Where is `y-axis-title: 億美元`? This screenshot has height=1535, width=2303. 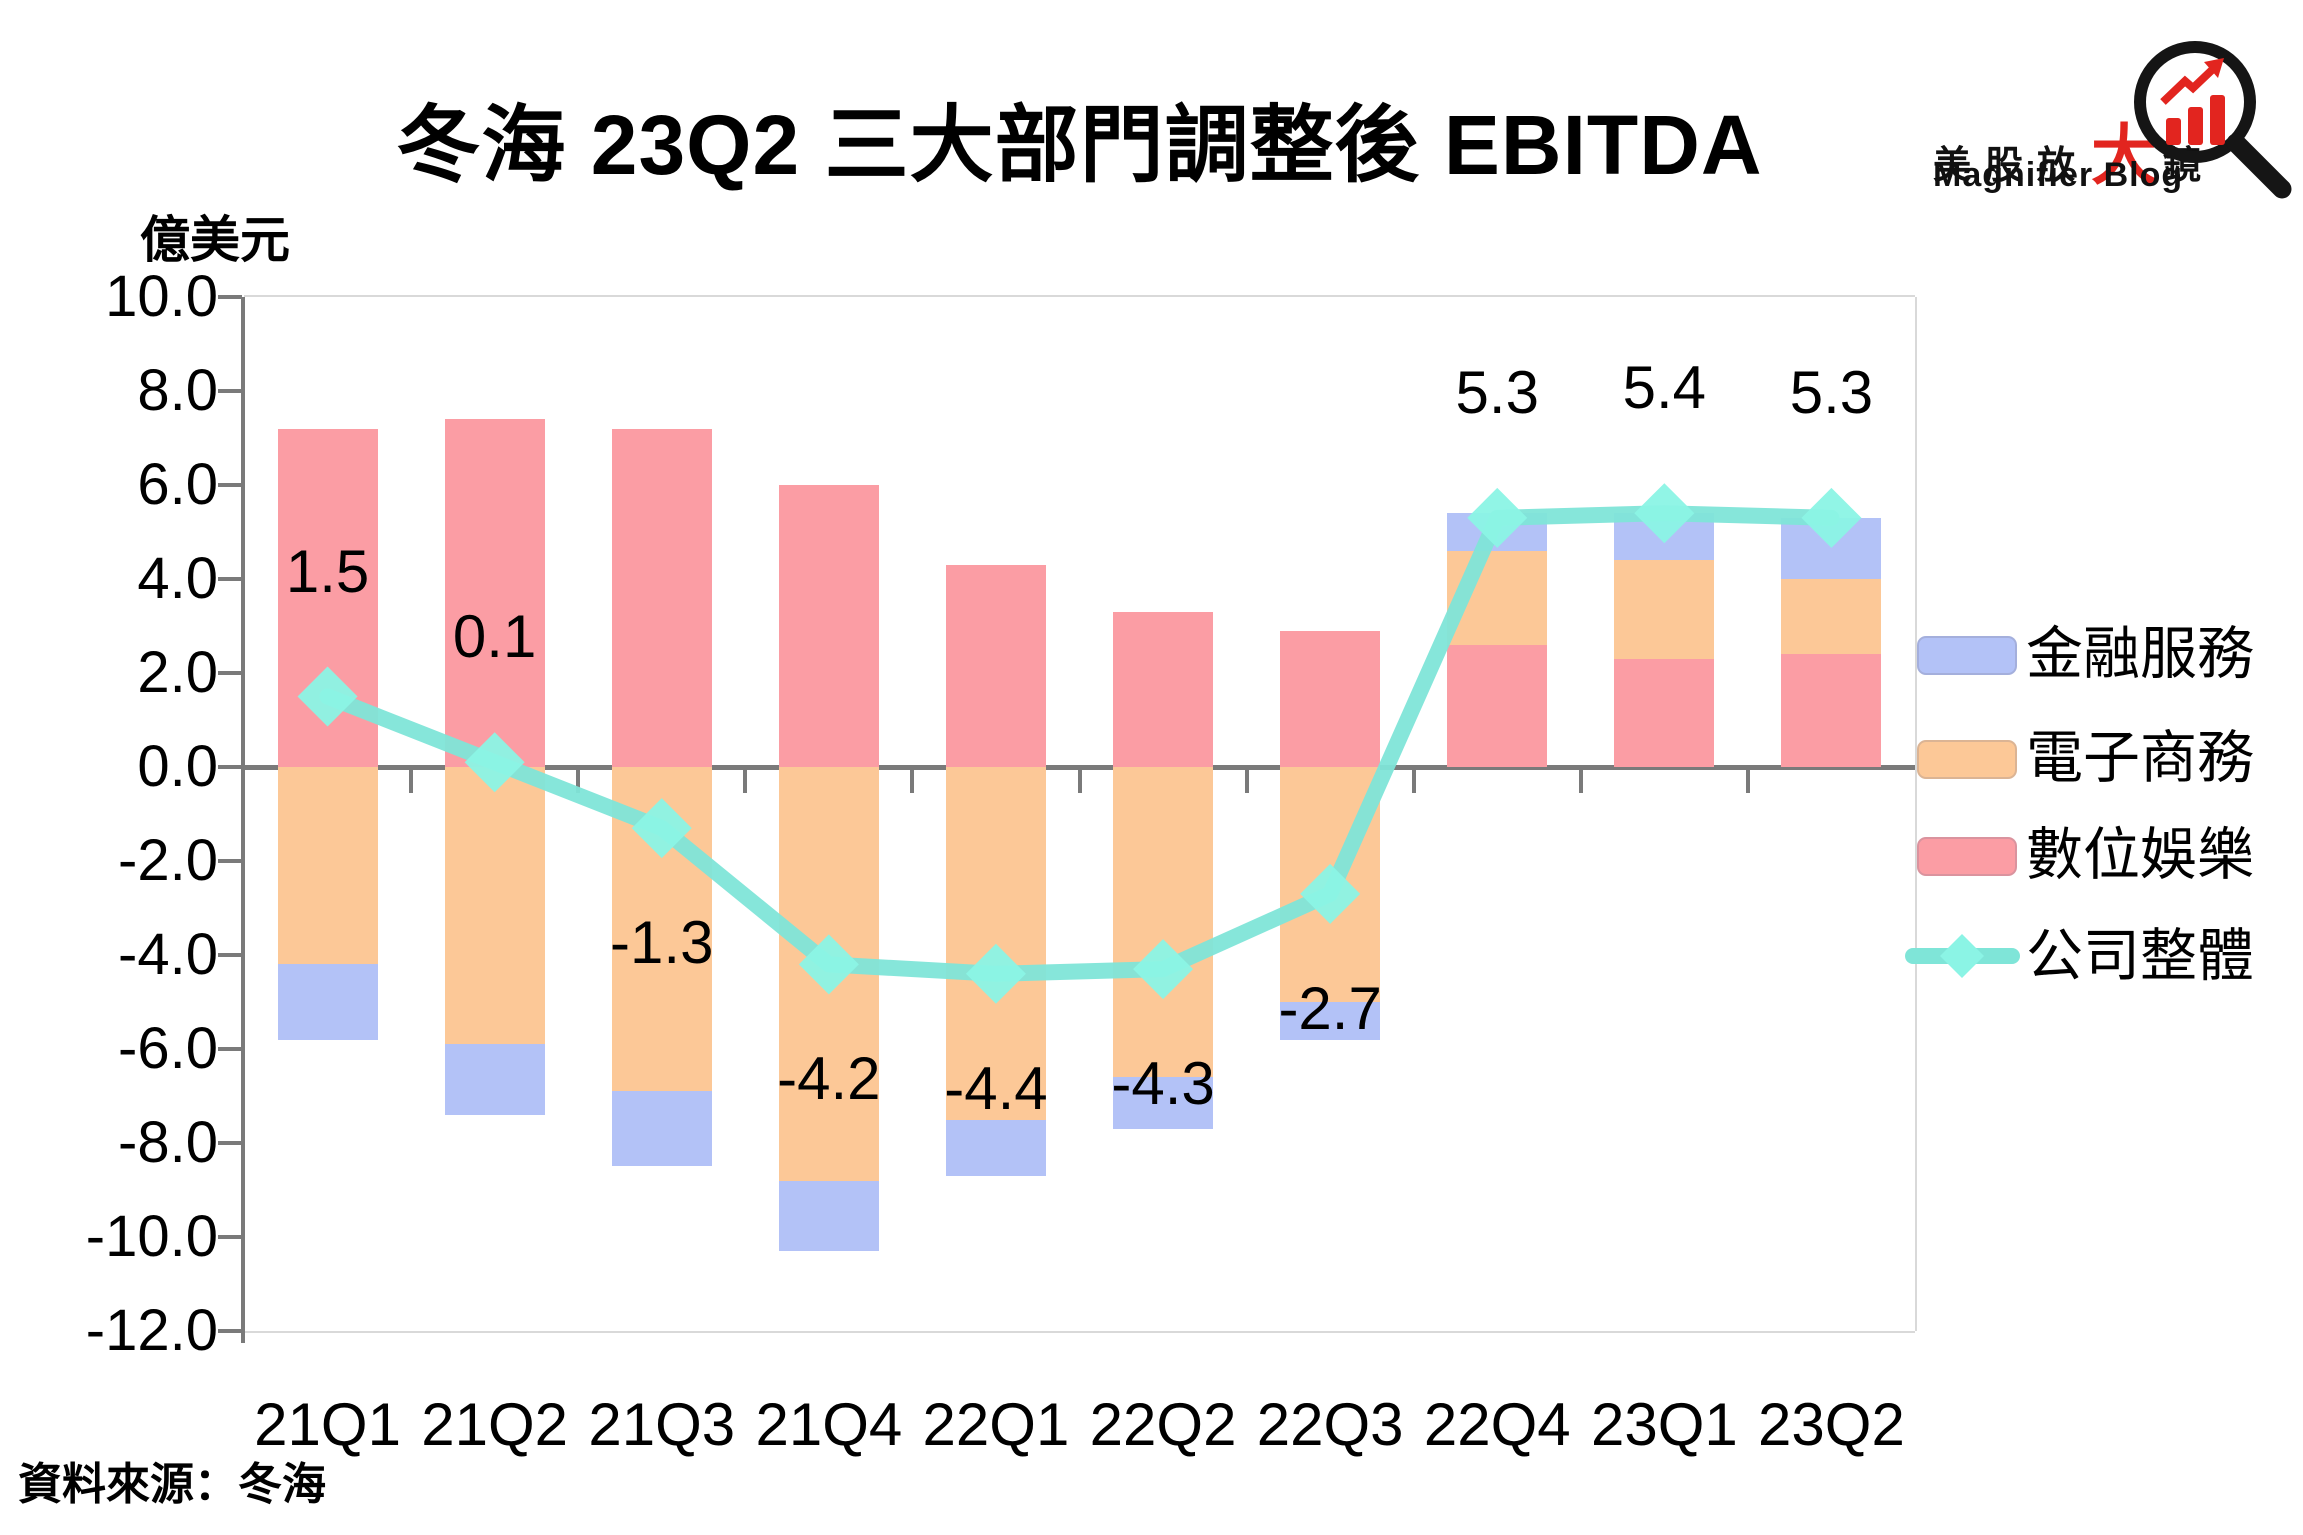 y-axis-title: 億美元 is located at coordinates (215, 240).